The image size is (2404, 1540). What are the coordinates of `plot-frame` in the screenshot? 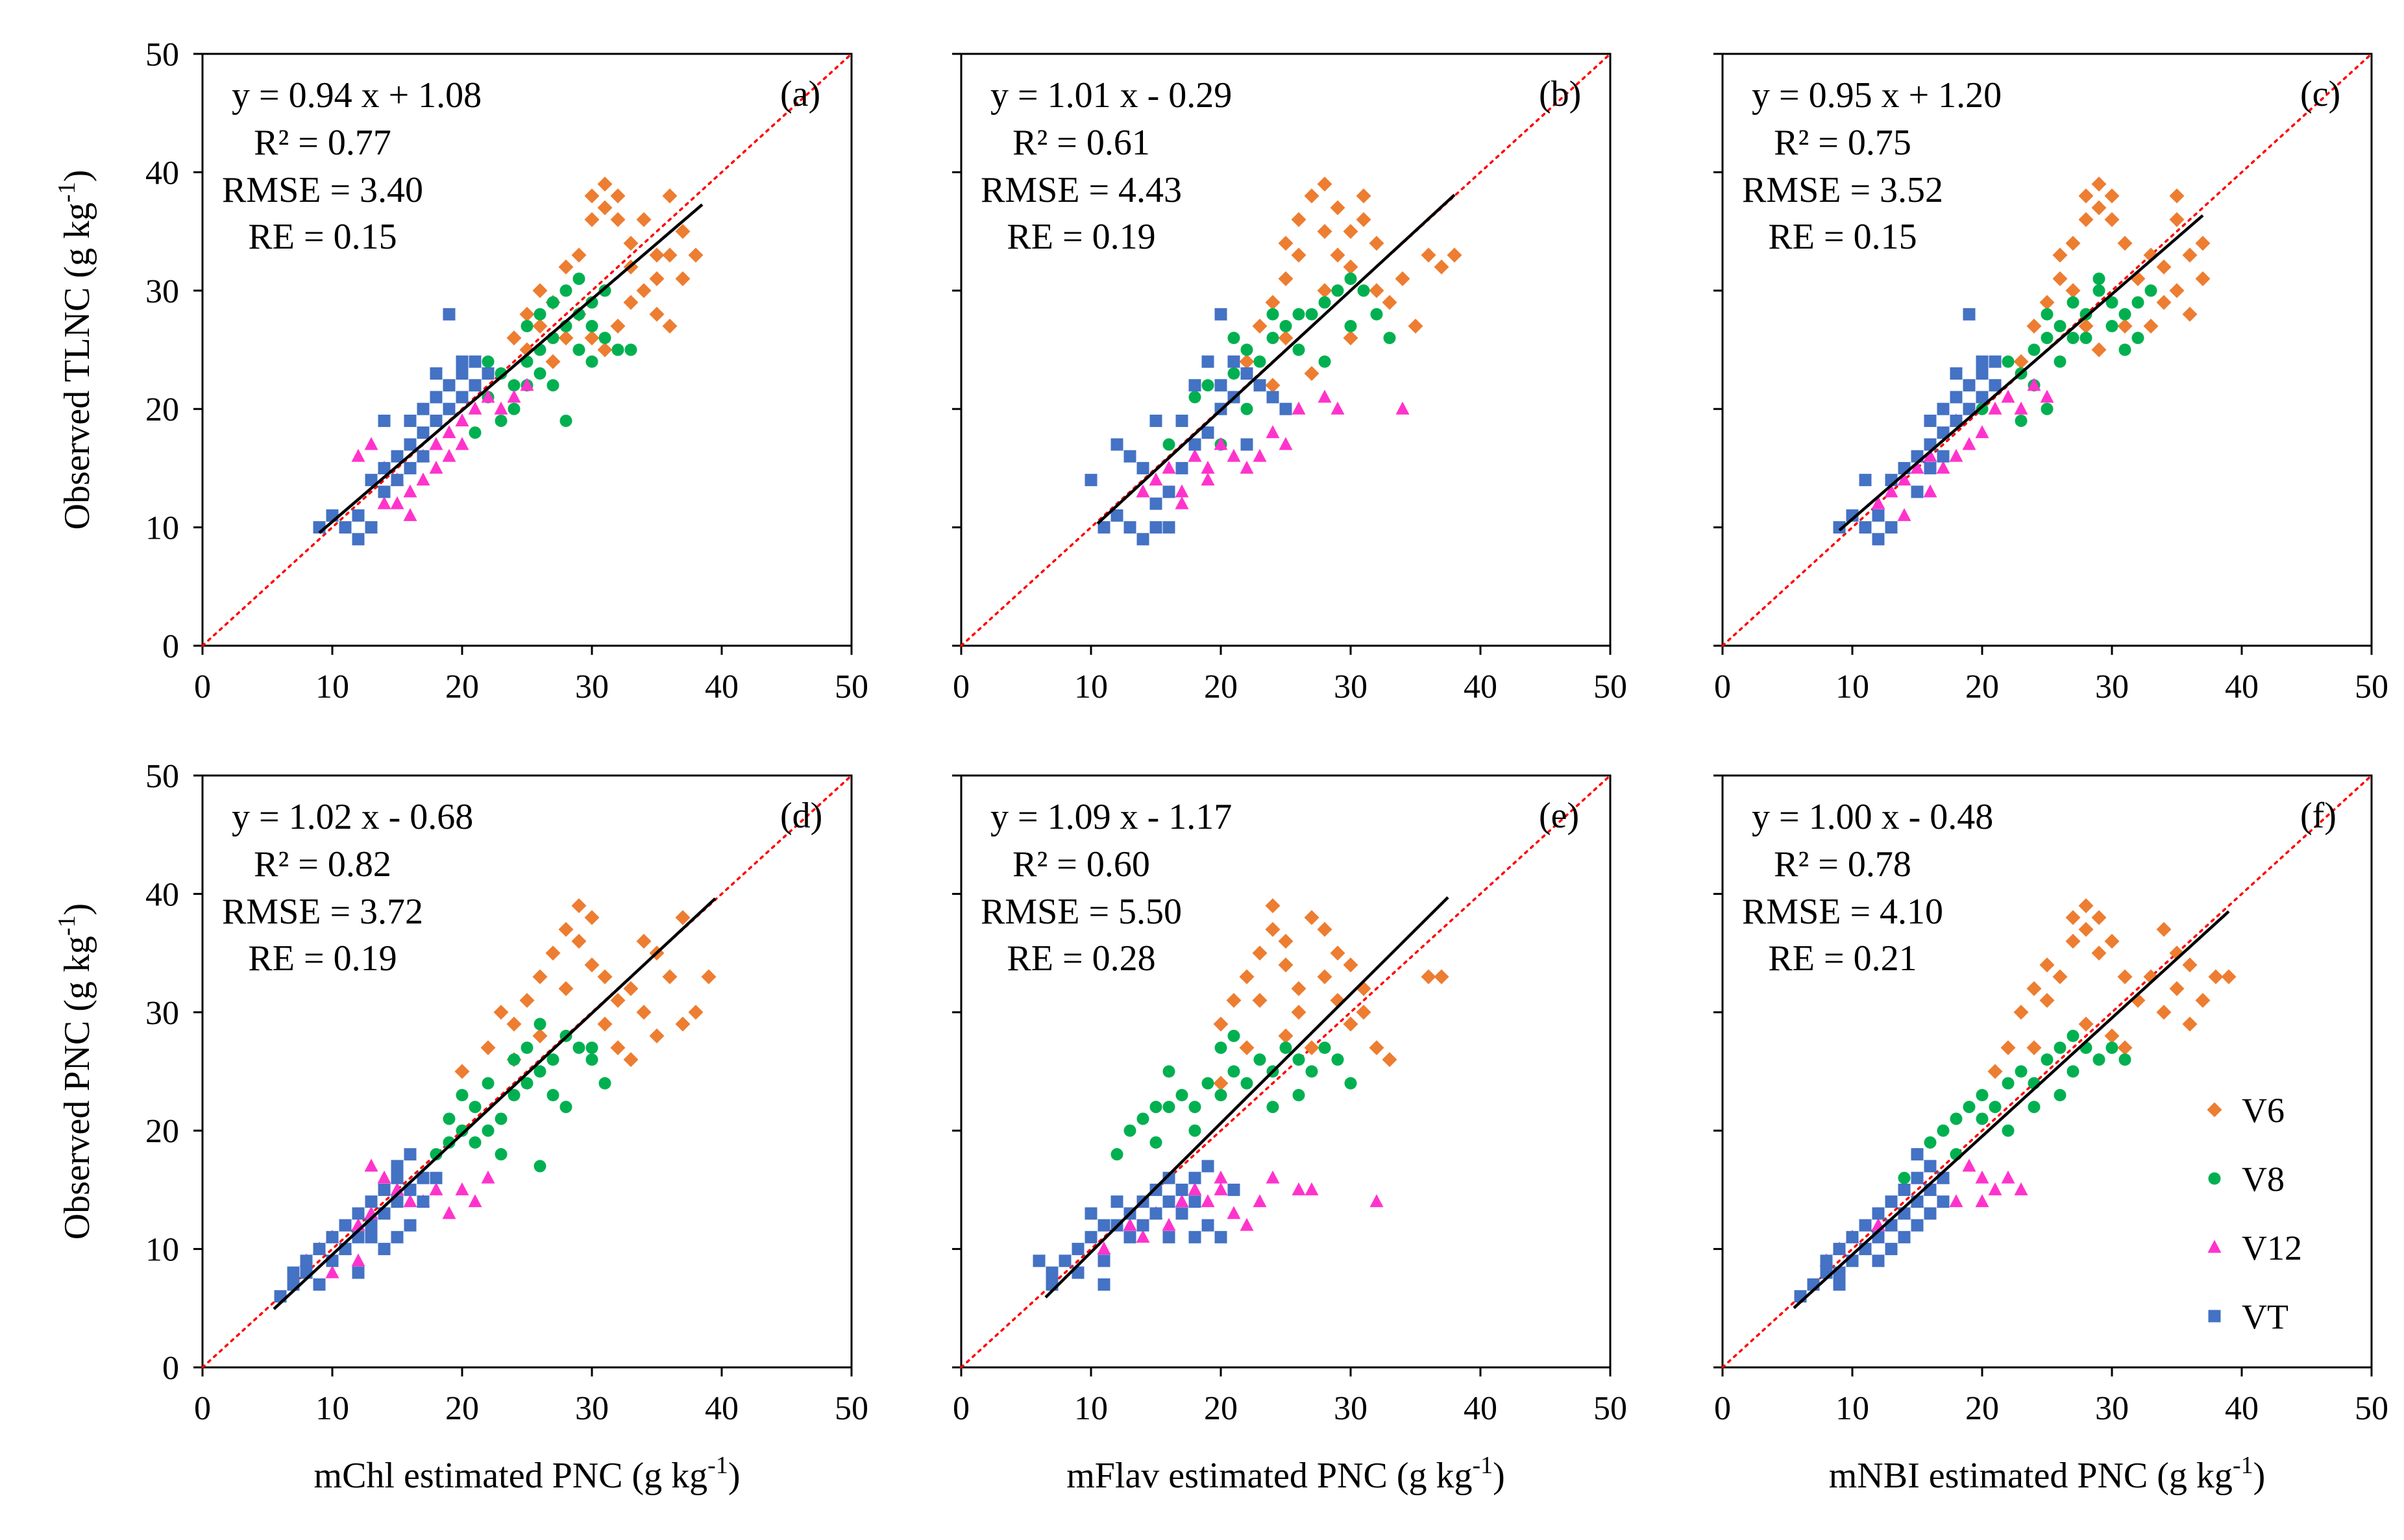 It's located at (527, 1071).